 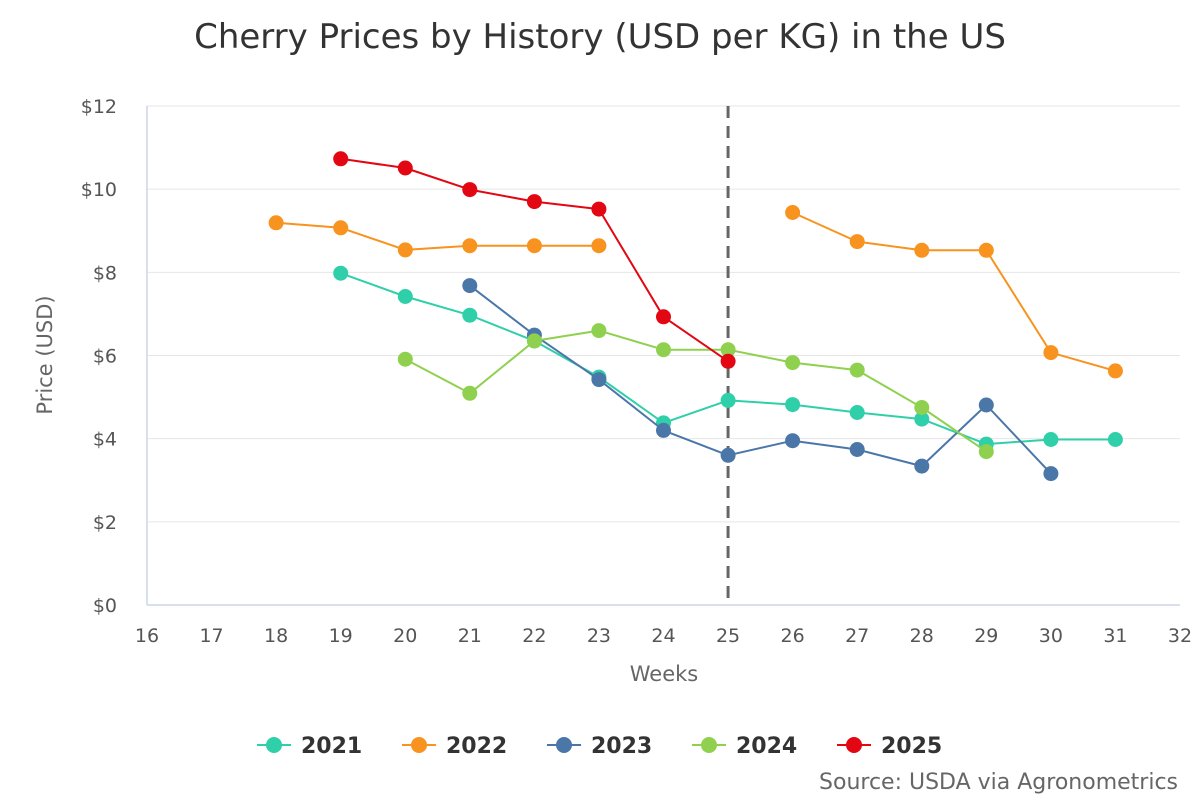 I want to click on legend-item-2021: 2021, so click(x=309, y=746).